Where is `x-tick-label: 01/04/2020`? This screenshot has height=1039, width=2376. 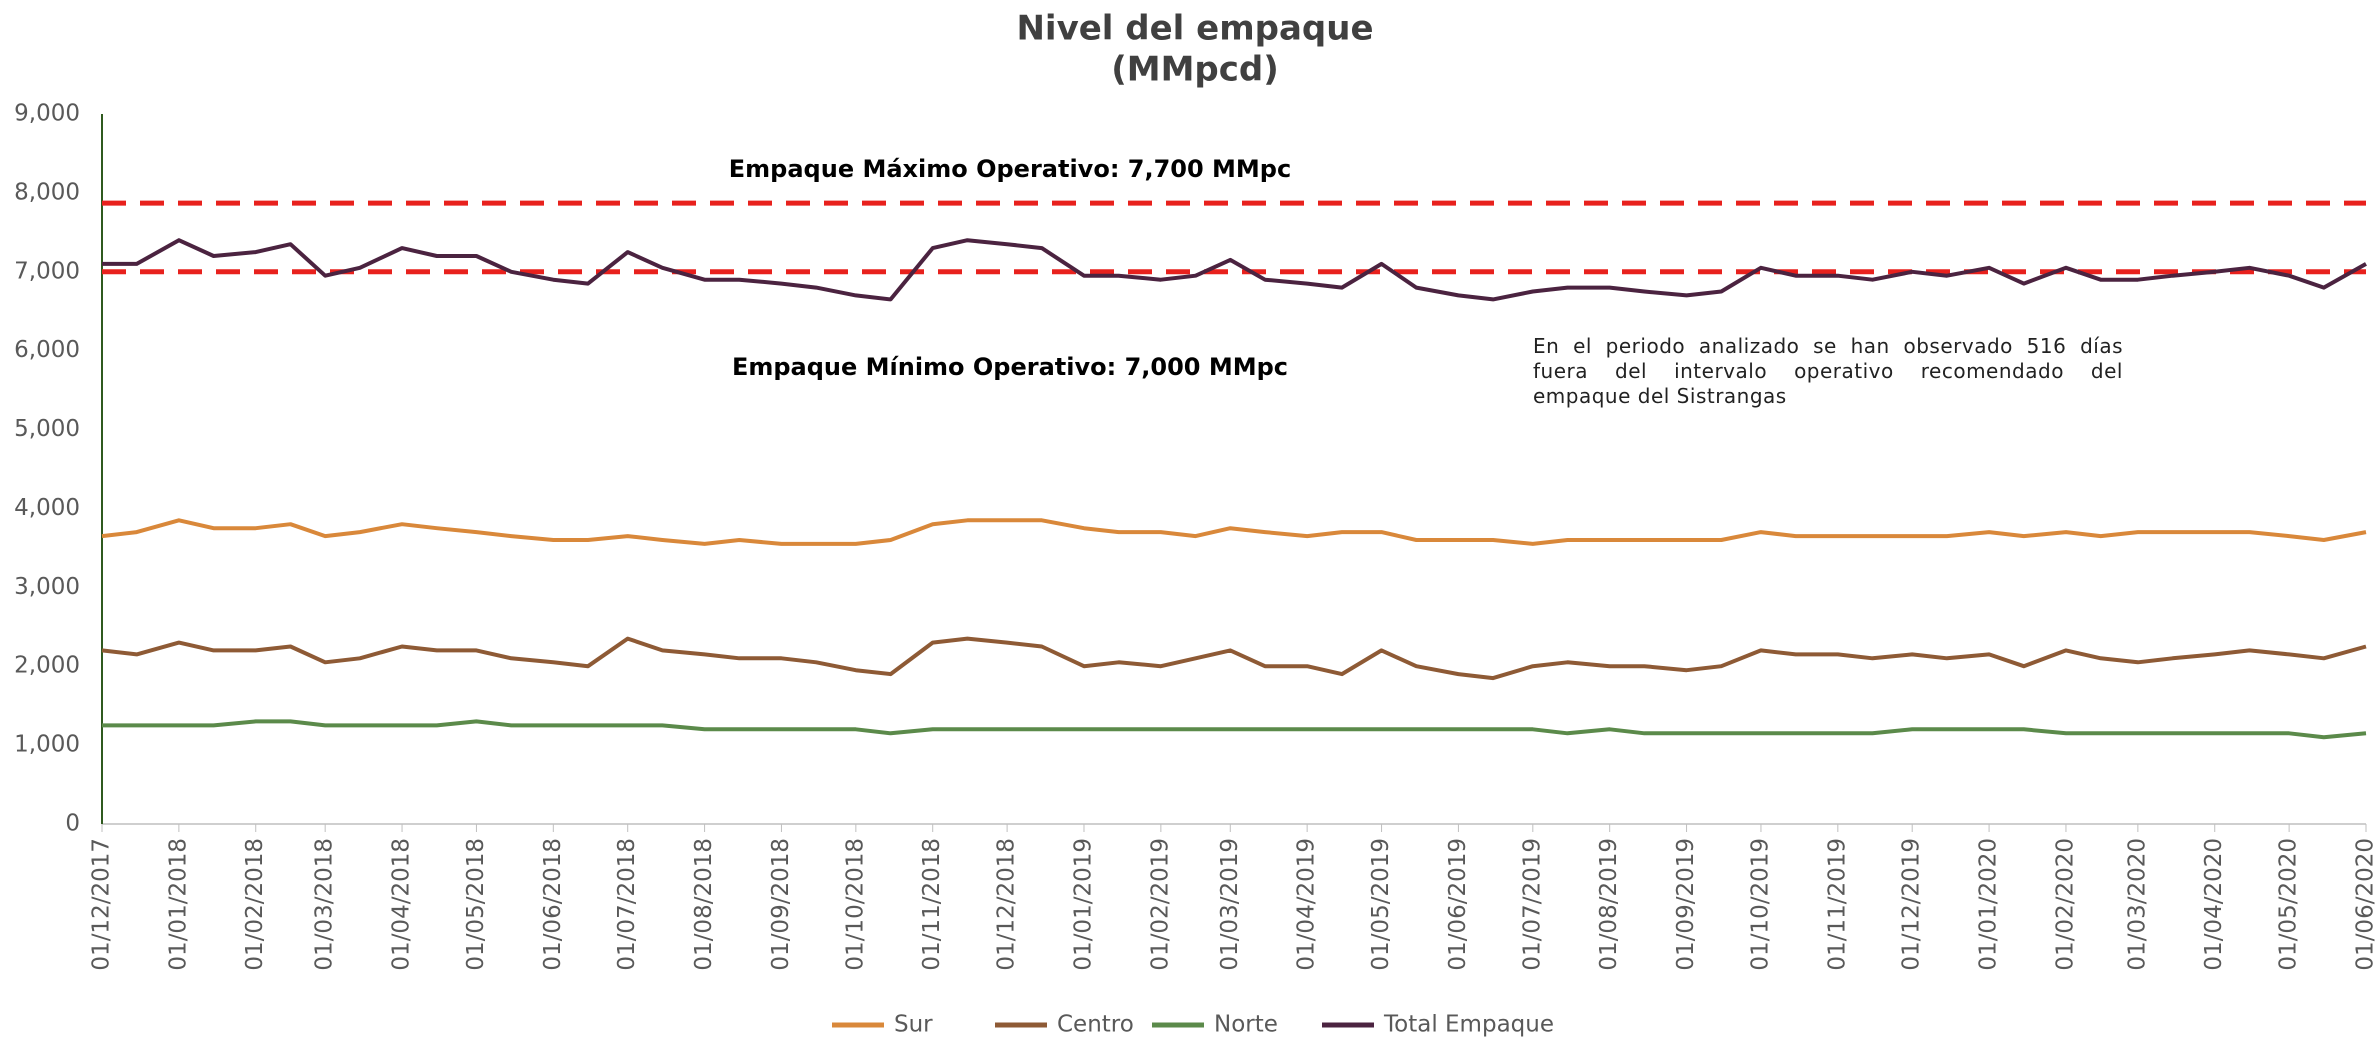 x-tick-label: 01/04/2020 is located at coordinates (2214, 904).